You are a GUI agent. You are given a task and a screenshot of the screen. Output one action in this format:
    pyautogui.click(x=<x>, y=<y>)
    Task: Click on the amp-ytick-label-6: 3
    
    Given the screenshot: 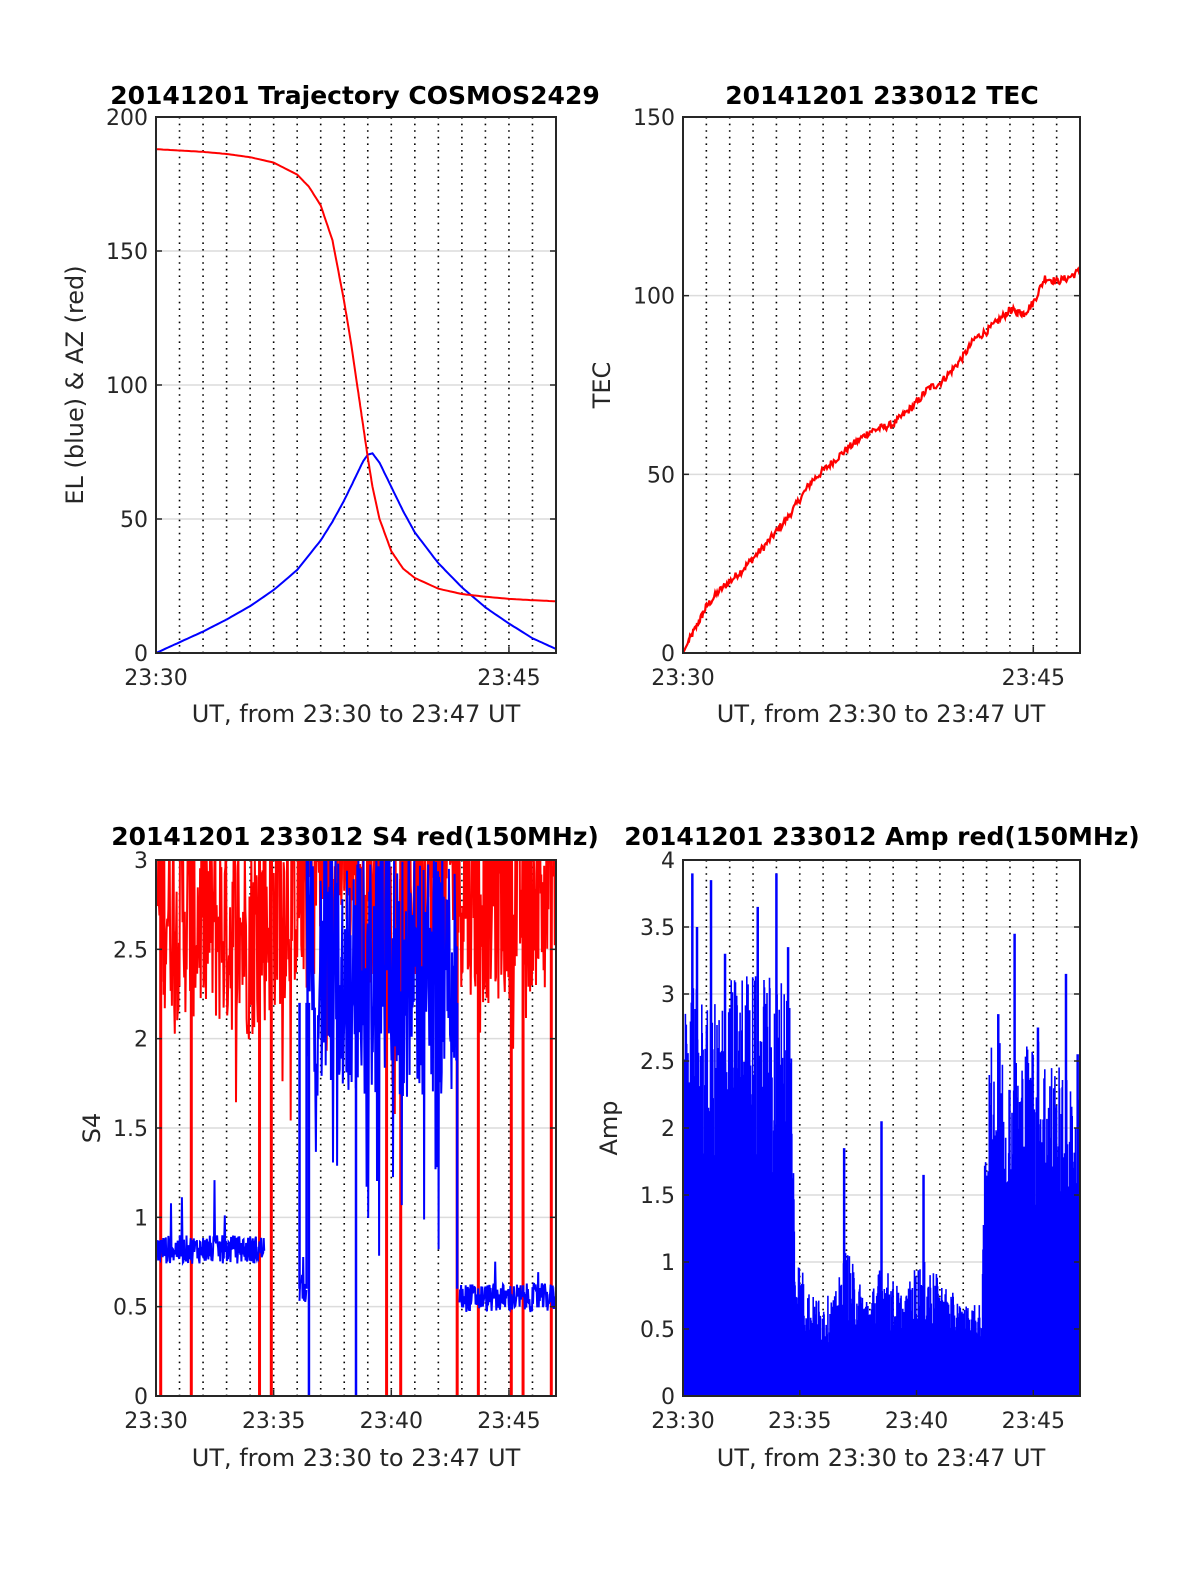 What is the action you would take?
    pyautogui.click(x=668, y=995)
    